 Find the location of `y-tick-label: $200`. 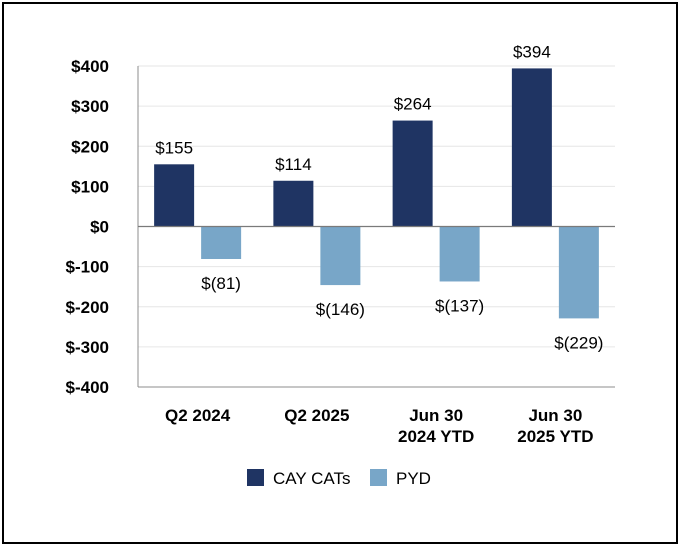

y-tick-label: $200 is located at coordinates (90, 146).